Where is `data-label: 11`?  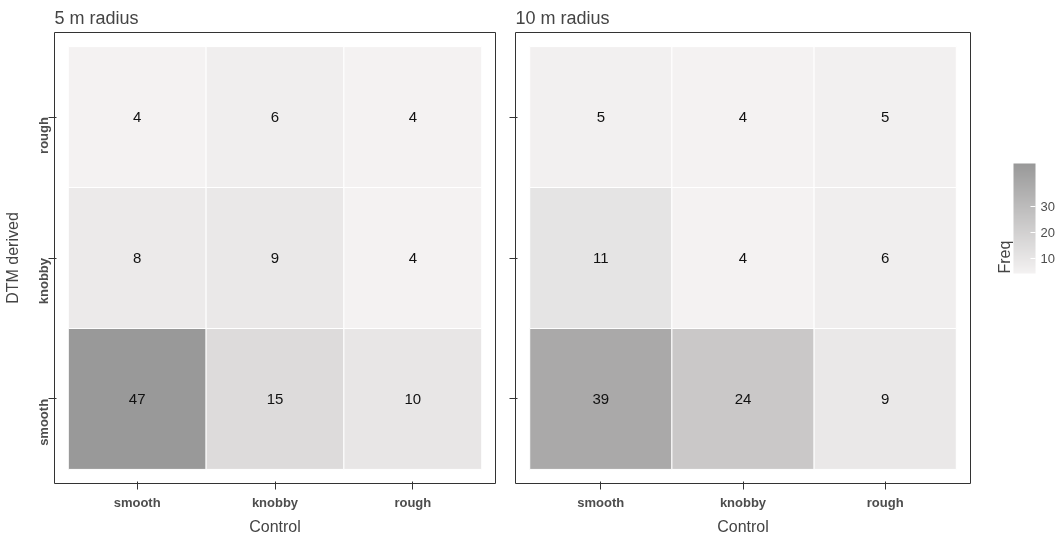
data-label: 11 is located at coordinates (601, 257).